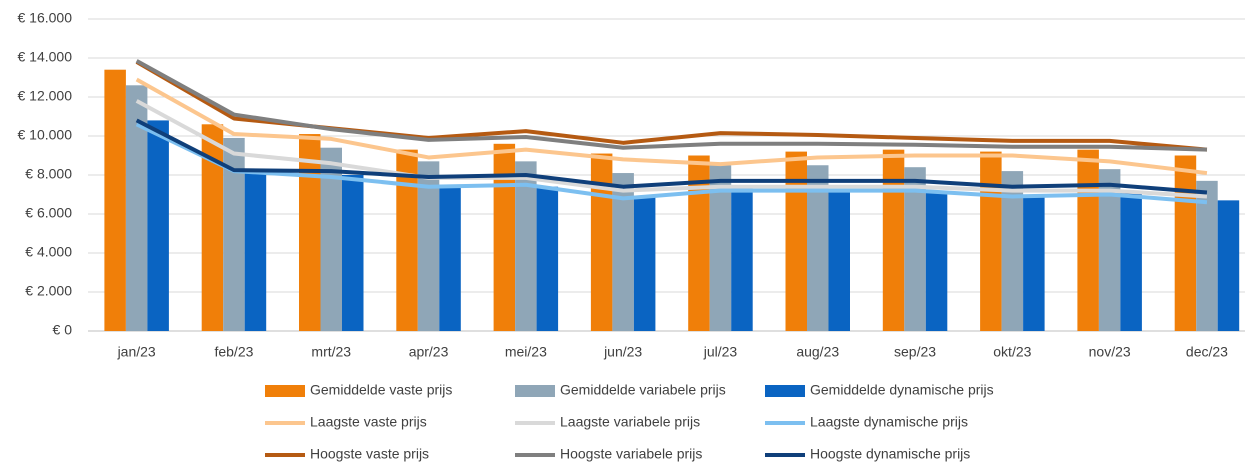 The width and height of the screenshot is (1248, 463). What do you see at coordinates (48, 291) in the screenshot?
I see `y-tick-label: € 2.000` at bounding box center [48, 291].